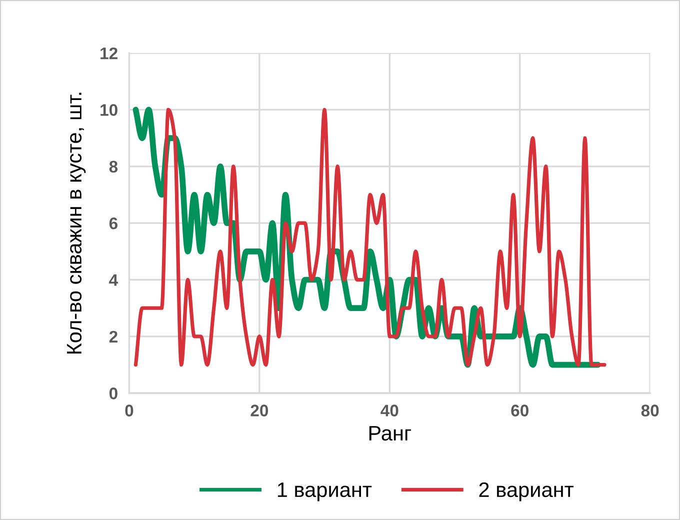  Describe the element at coordinates (109, 110) in the screenshot. I see `y-tick-label: 10` at that location.